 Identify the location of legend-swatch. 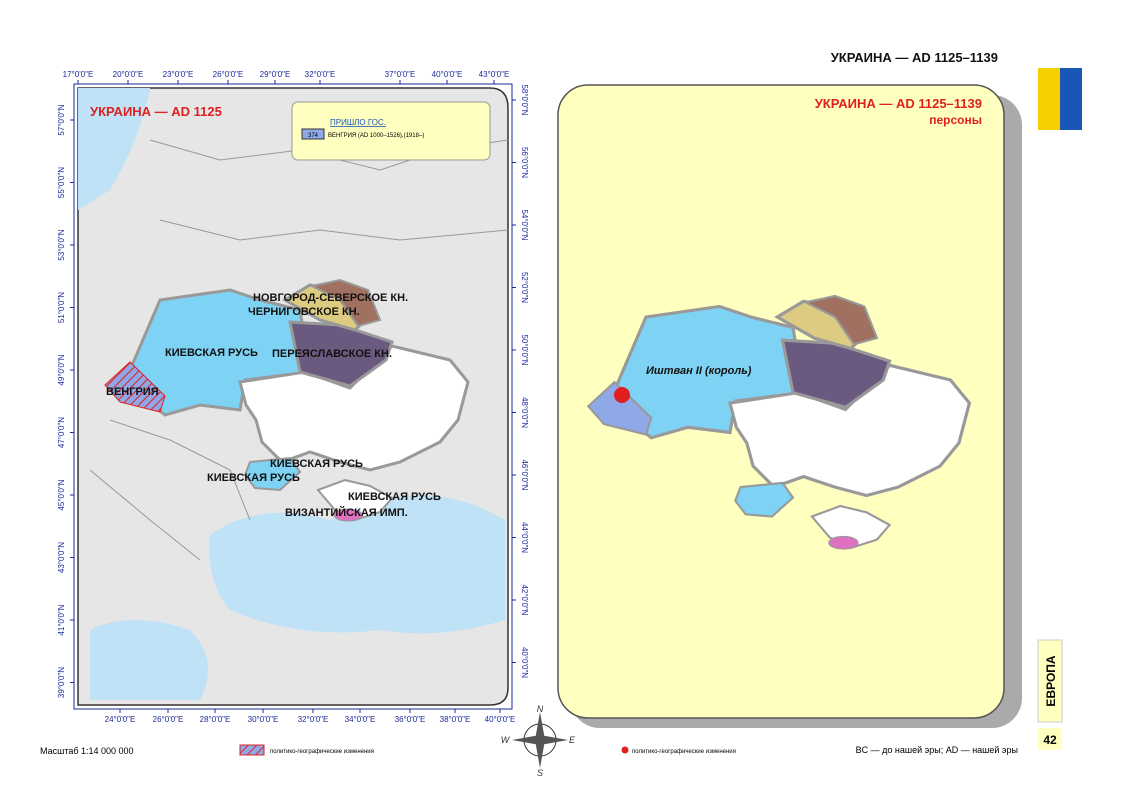
(313, 134).